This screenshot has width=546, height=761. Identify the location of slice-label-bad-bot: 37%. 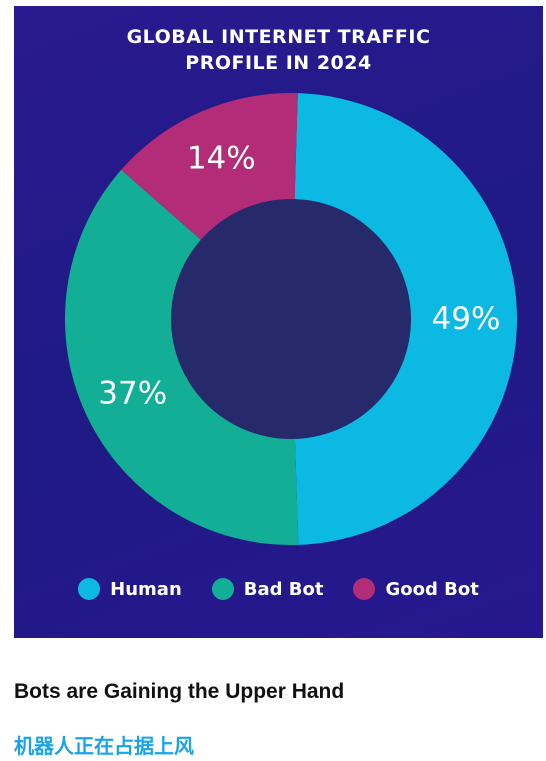
(132, 394).